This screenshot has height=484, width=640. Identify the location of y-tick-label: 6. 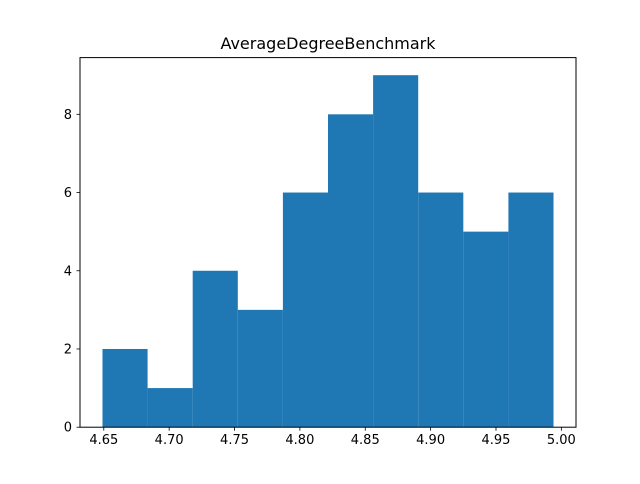
(68, 193).